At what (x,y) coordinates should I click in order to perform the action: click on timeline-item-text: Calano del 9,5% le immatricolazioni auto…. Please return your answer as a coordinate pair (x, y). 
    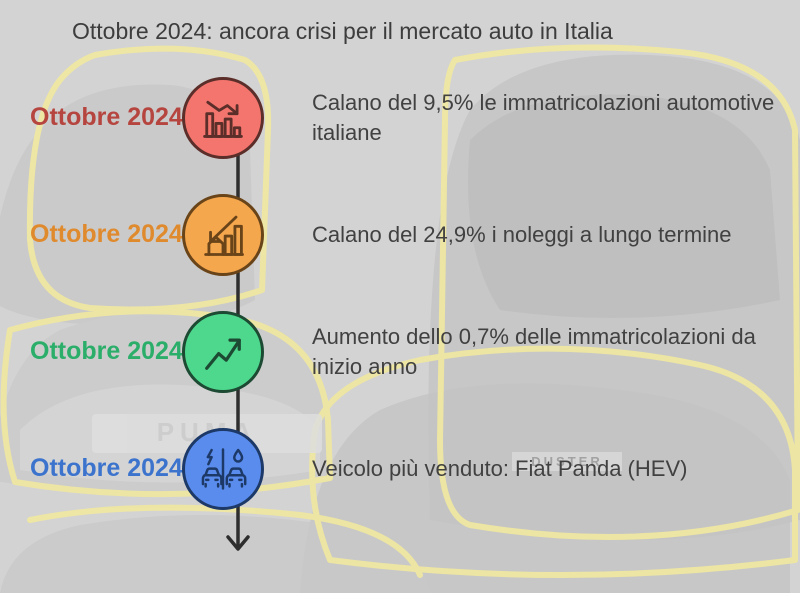
    Looking at the image, I should click on (543, 117).